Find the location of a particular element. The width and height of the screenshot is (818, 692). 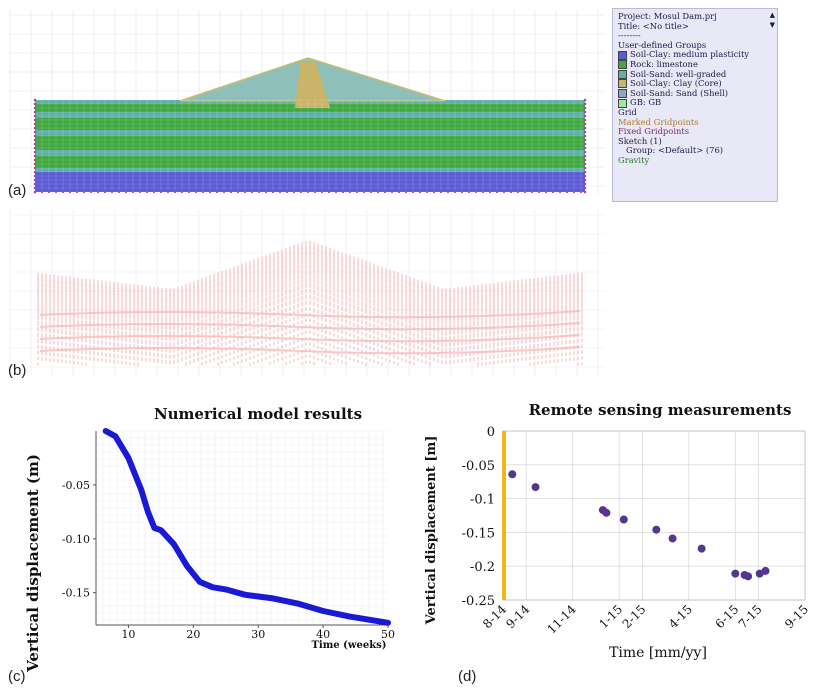

legend-extra-item: Gravity is located at coordinates (634, 159).